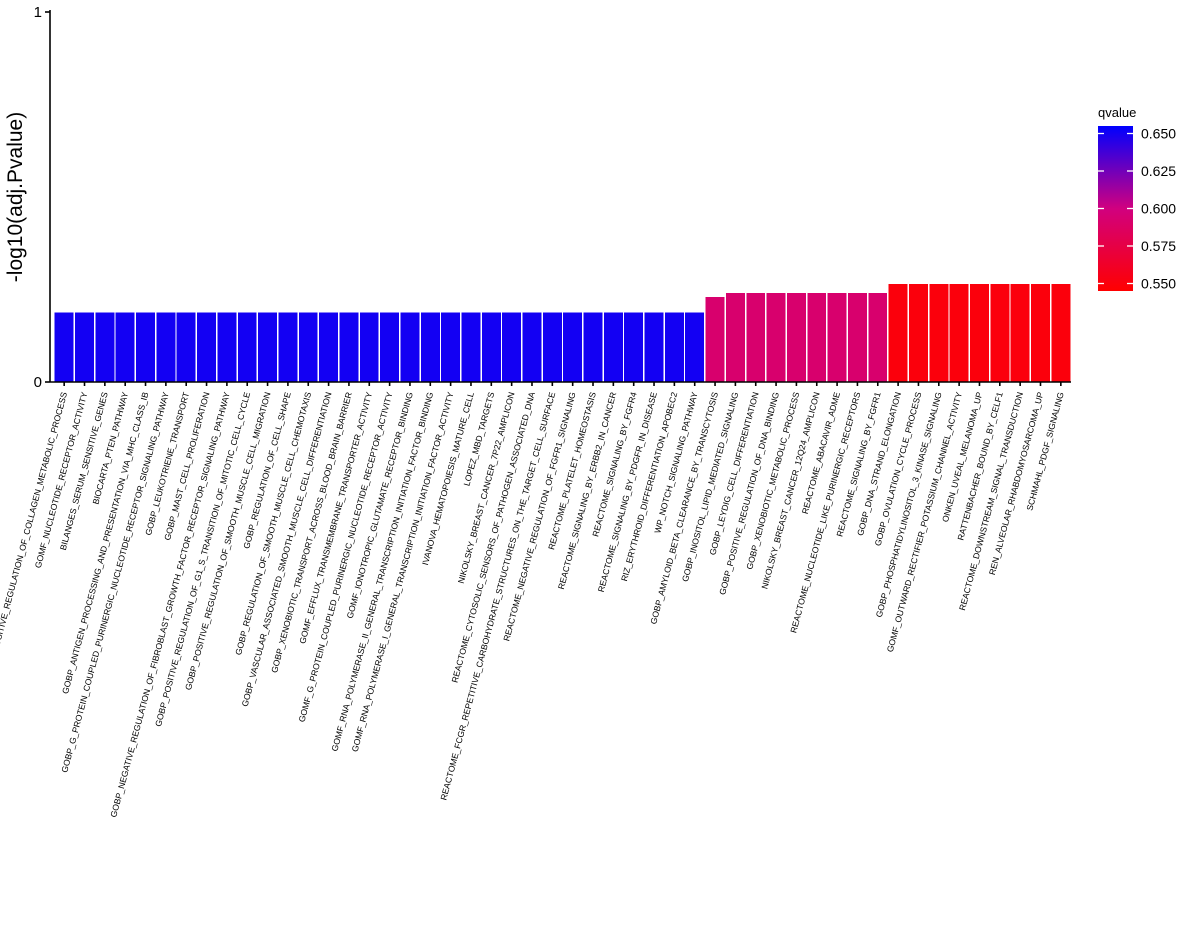  Describe the element at coordinates (38, 12) in the screenshot. I see `y-tick-label-1: 1` at that location.